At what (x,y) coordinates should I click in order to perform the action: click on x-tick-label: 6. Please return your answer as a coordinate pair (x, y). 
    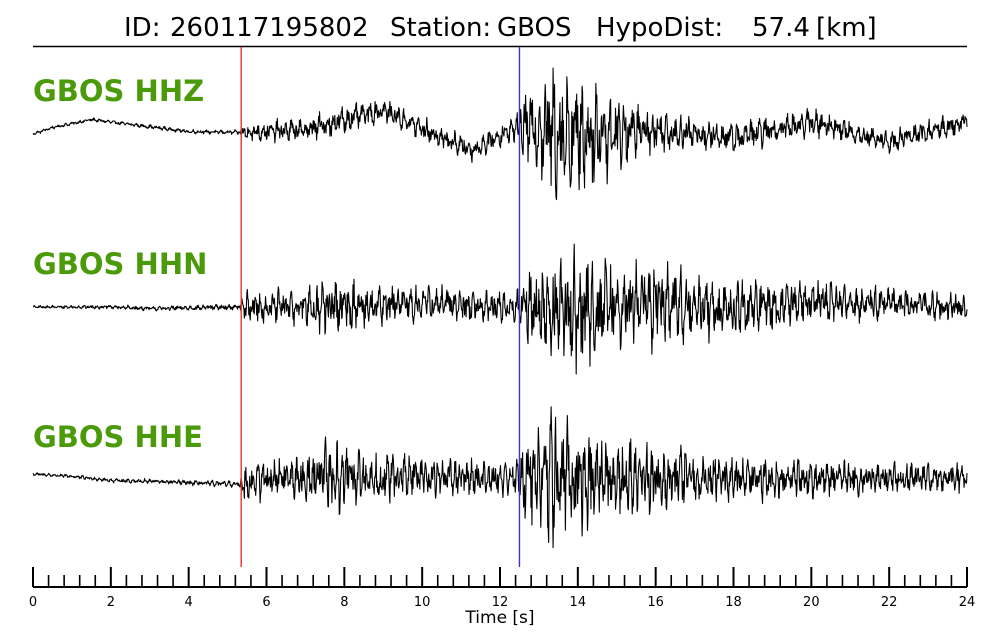
    Looking at the image, I should click on (266, 602).